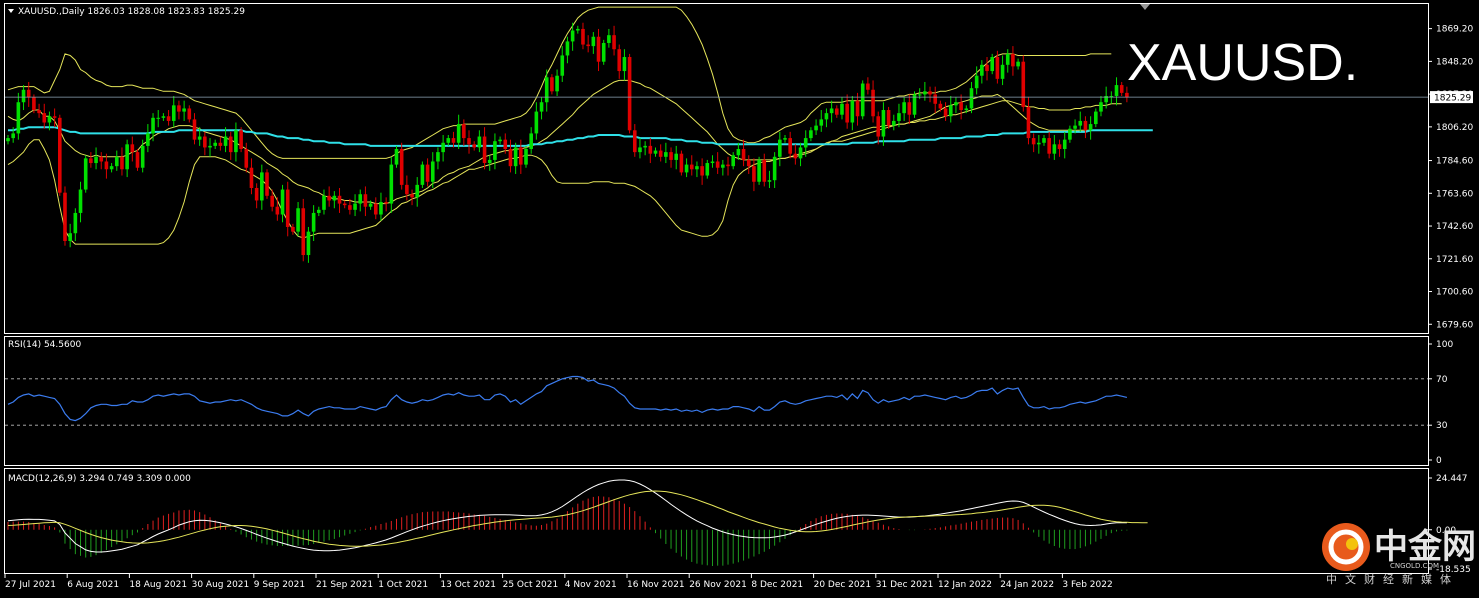  I want to click on logo-name: 中金网, so click(1425, 547).